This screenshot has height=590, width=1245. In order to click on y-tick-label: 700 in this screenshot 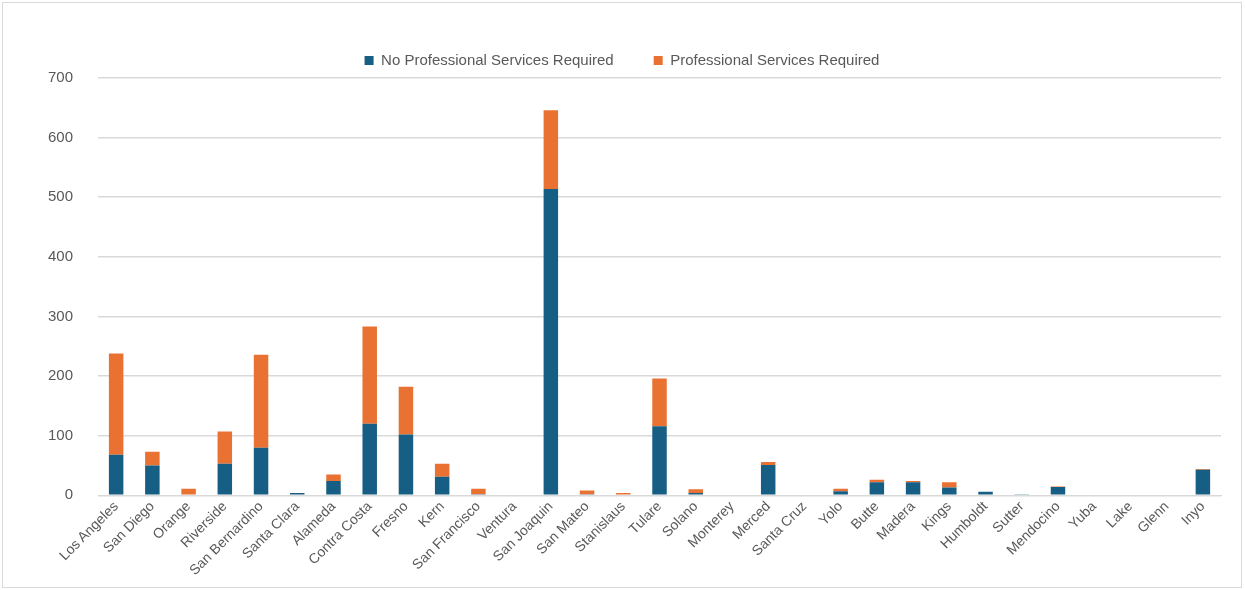, I will do `click(61, 77)`.